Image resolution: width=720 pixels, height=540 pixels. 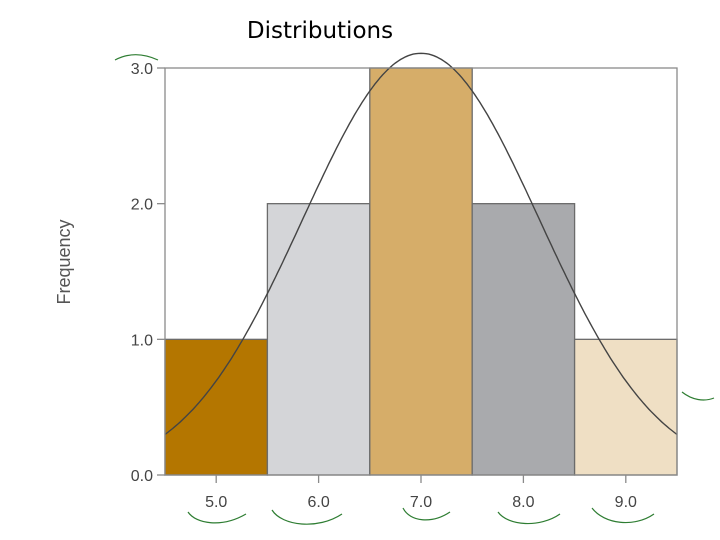 I want to click on x-tick-label: 8.0, so click(x=523, y=502).